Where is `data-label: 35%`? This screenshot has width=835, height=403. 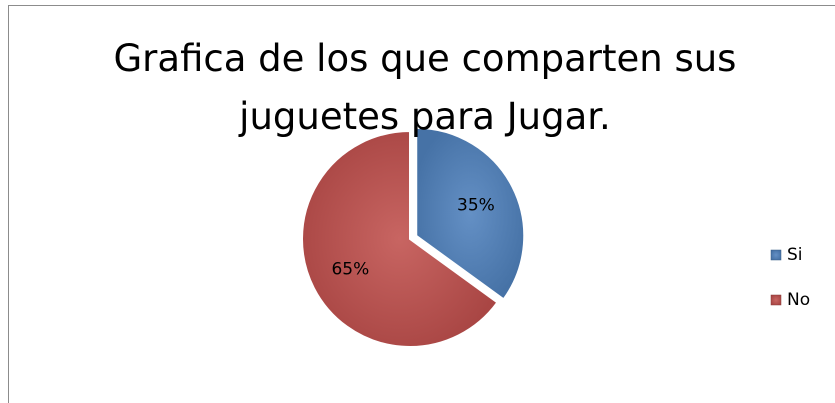
data-label: 35% is located at coordinates (476, 205).